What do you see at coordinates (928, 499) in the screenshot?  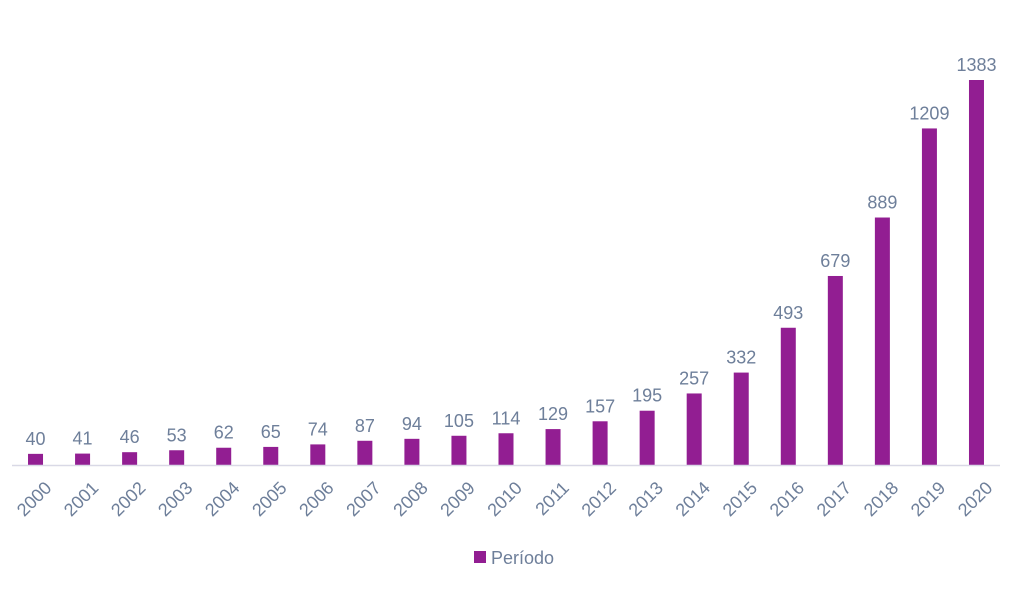 I see `x-tick-label-2019: 2019` at bounding box center [928, 499].